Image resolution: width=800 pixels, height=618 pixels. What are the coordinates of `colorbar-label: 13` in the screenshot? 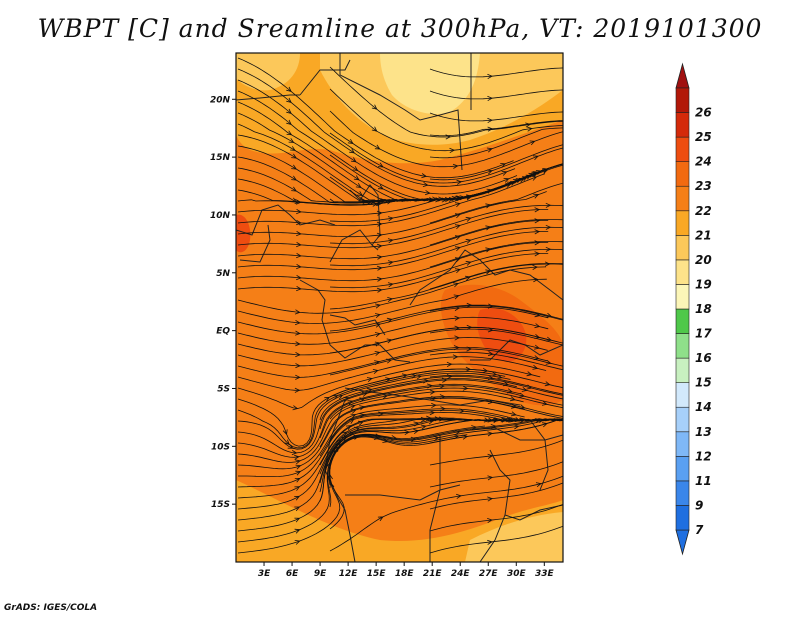 It's located at (703, 432).